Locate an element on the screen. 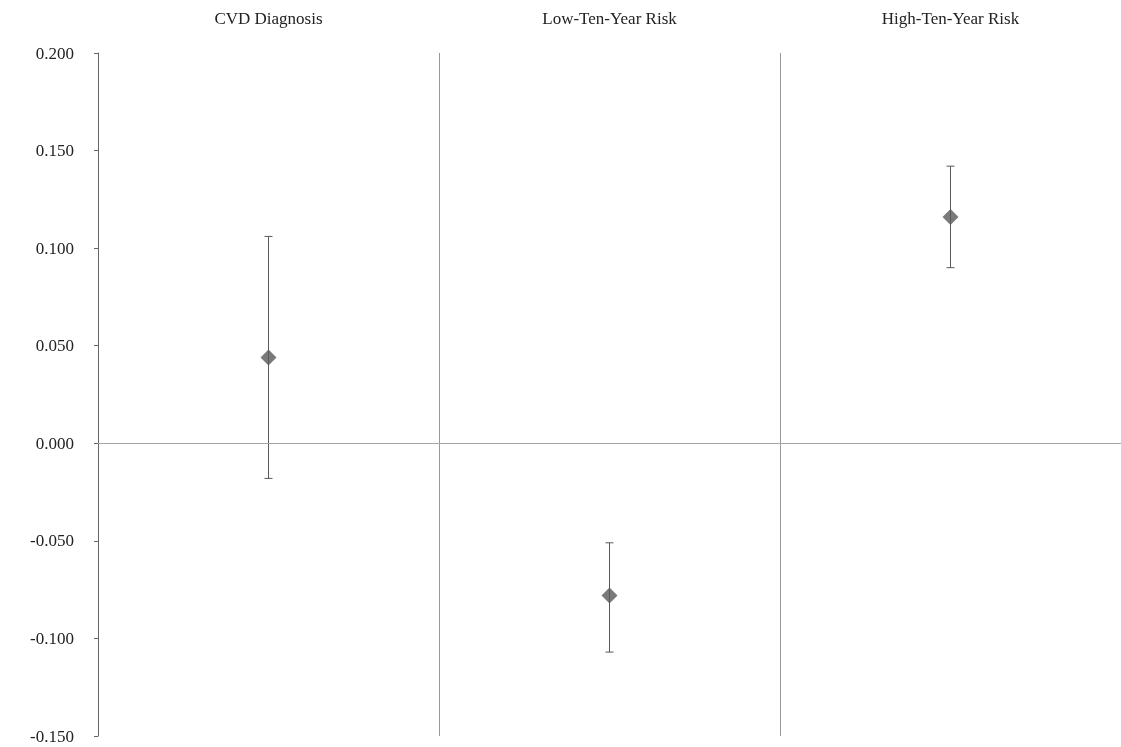 The image size is (1121, 747). y-tick-label: 0.200 is located at coordinates (54, 53).